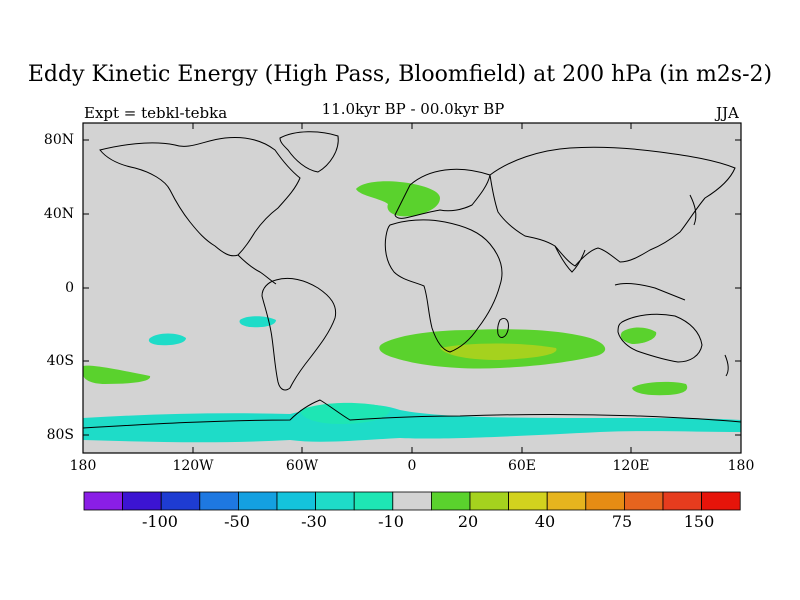 Image resolution: width=800 pixels, height=600 pixels. What do you see at coordinates (413, 109) in the screenshot?
I see `time-range-label: 11.0kyr BP - 00.0kyr BP` at bounding box center [413, 109].